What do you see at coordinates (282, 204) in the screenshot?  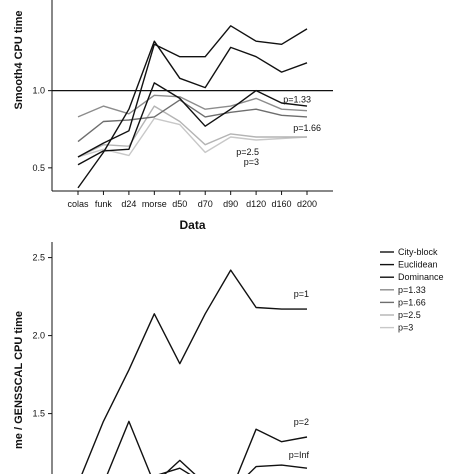 I see `x-tick-label: d160` at bounding box center [282, 204].